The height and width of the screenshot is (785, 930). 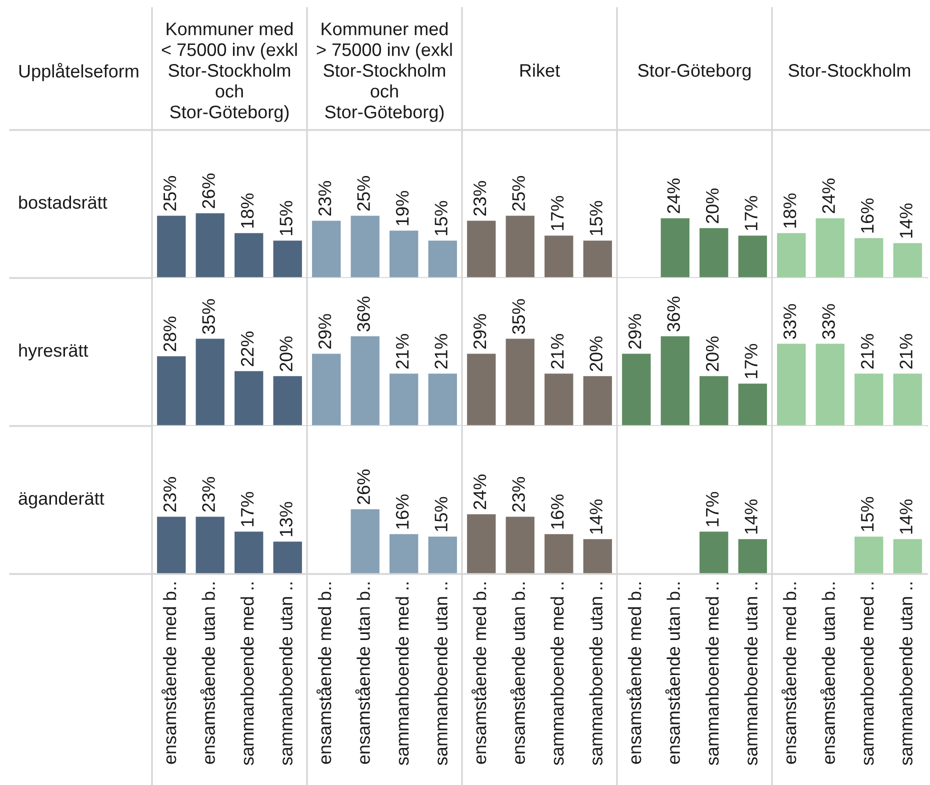 I want to click on chart-title: Stor-Stockholm, so click(x=849, y=70).